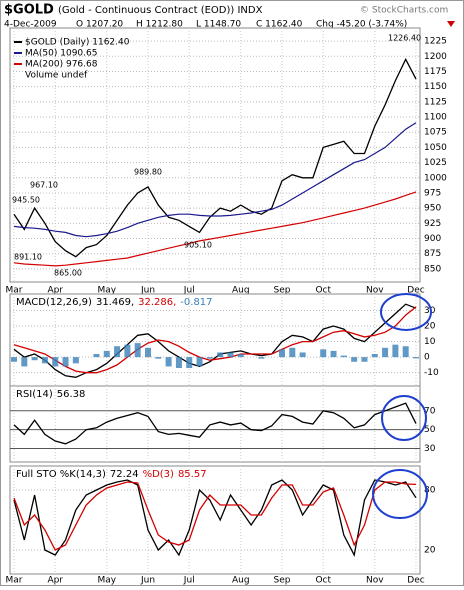 Image resolution: width=464 pixels, height=590 pixels. What do you see at coordinates (432, 269) in the screenshot?
I see `y-tick-label: 850` at bounding box center [432, 269].